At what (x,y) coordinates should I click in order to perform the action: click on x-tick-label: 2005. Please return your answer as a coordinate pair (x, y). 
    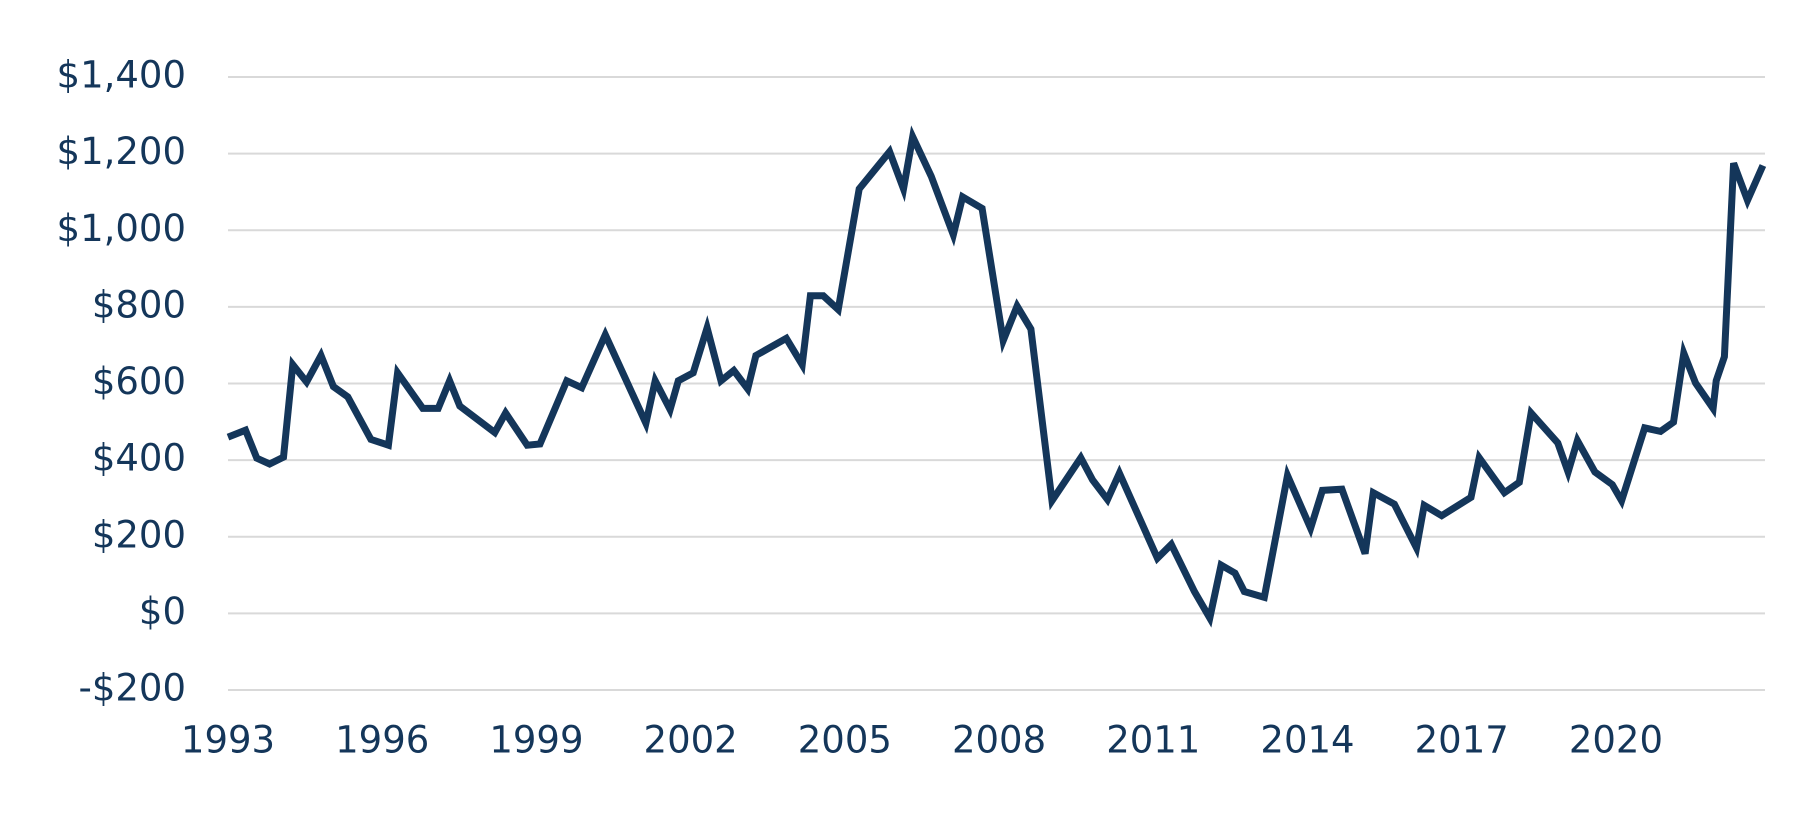
    Looking at the image, I should click on (845, 740).